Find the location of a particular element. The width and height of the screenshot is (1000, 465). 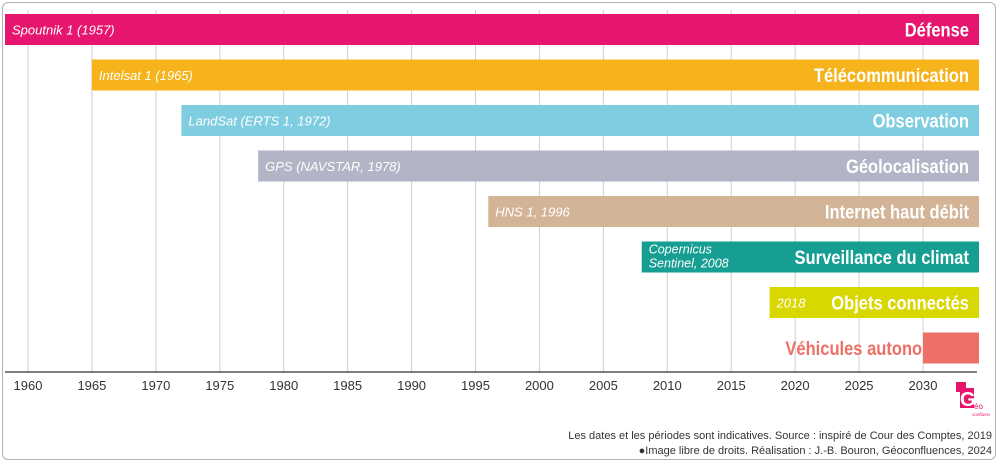

bar-annotation: Copernicus is located at coordinates (680, 250).